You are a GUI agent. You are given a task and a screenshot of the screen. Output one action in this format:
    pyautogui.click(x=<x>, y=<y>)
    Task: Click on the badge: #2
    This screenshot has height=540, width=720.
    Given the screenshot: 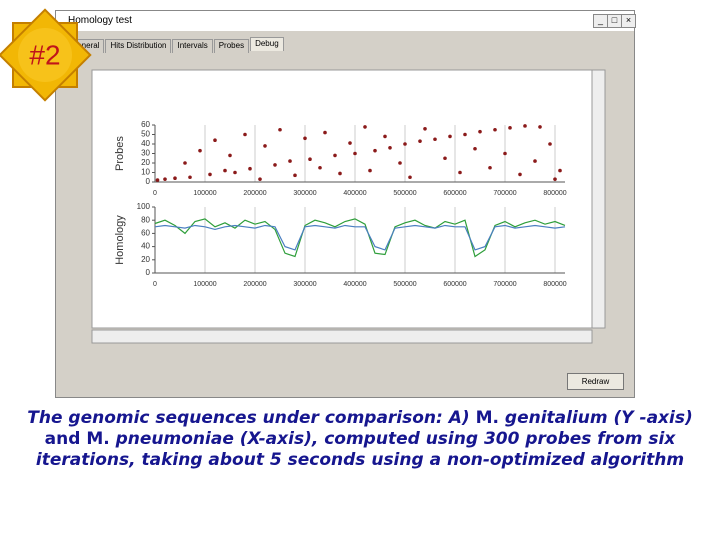 What is the action you would take?
    pyautogui.click(x=46, y=55)
    